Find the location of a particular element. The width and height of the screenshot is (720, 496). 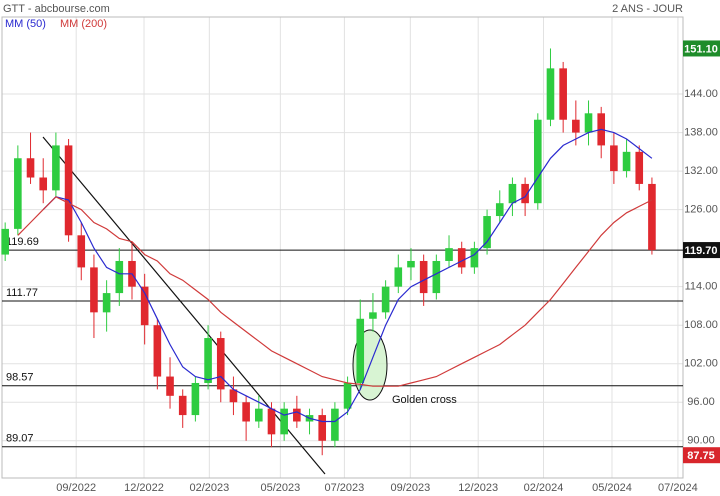

price-tags: 151.10 119.70 87.75 is located at coordinates (701, 252).